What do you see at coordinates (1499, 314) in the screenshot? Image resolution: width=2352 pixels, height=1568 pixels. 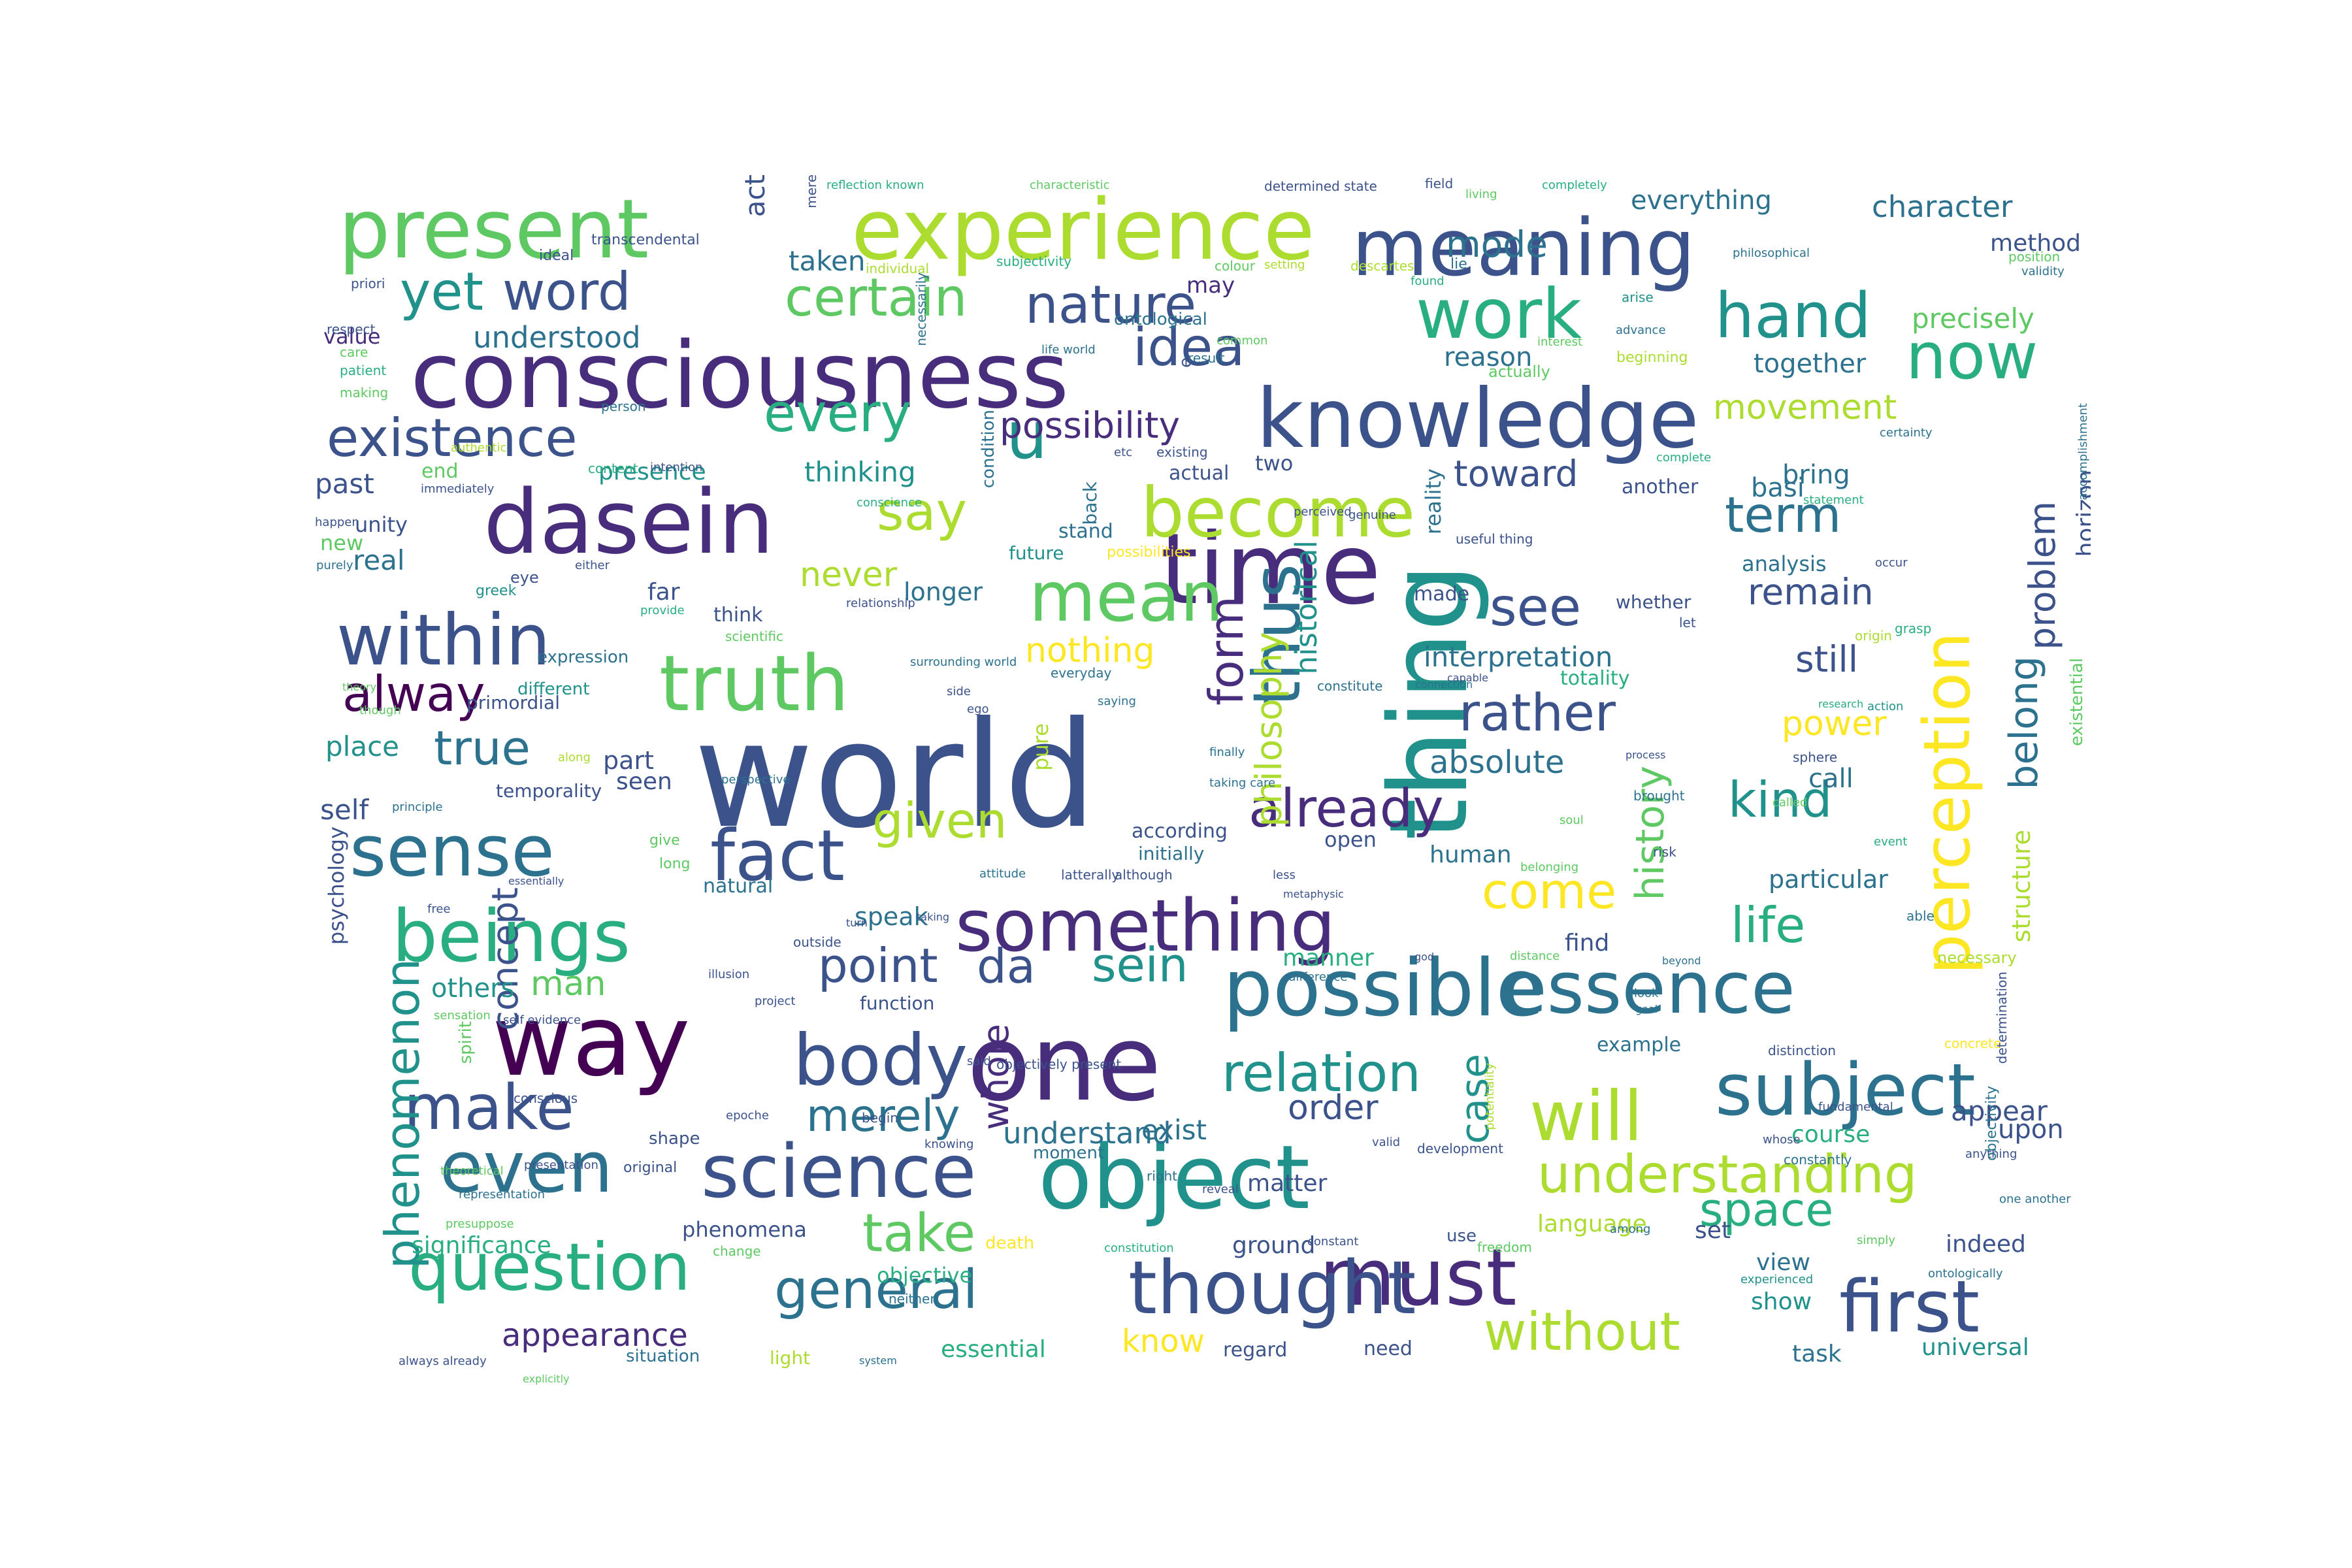 I see `word-work: work` at bounding box center [1499, 314].